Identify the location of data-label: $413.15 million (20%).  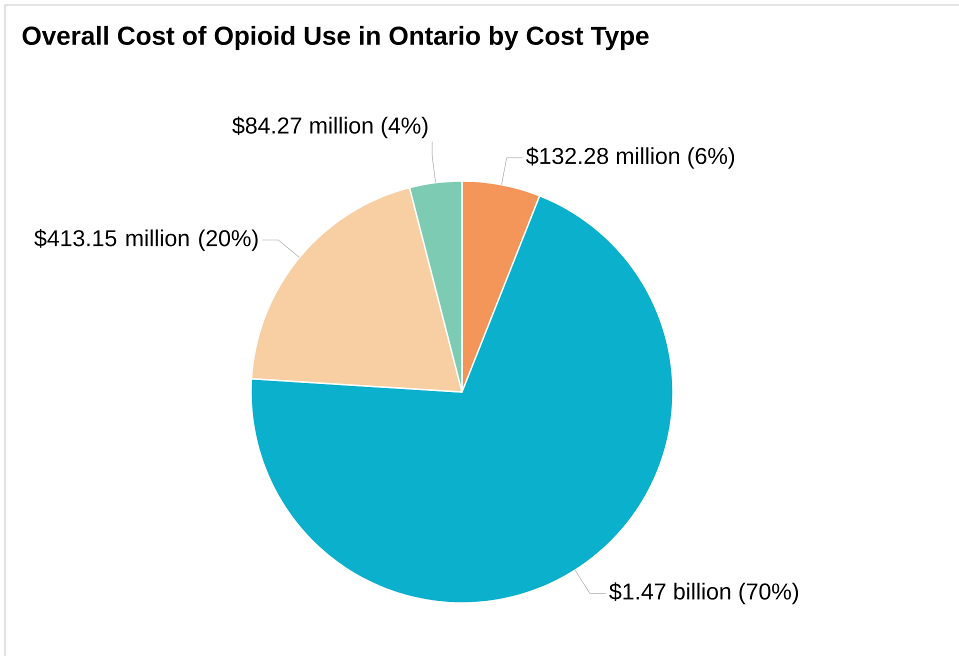
(146, 240).